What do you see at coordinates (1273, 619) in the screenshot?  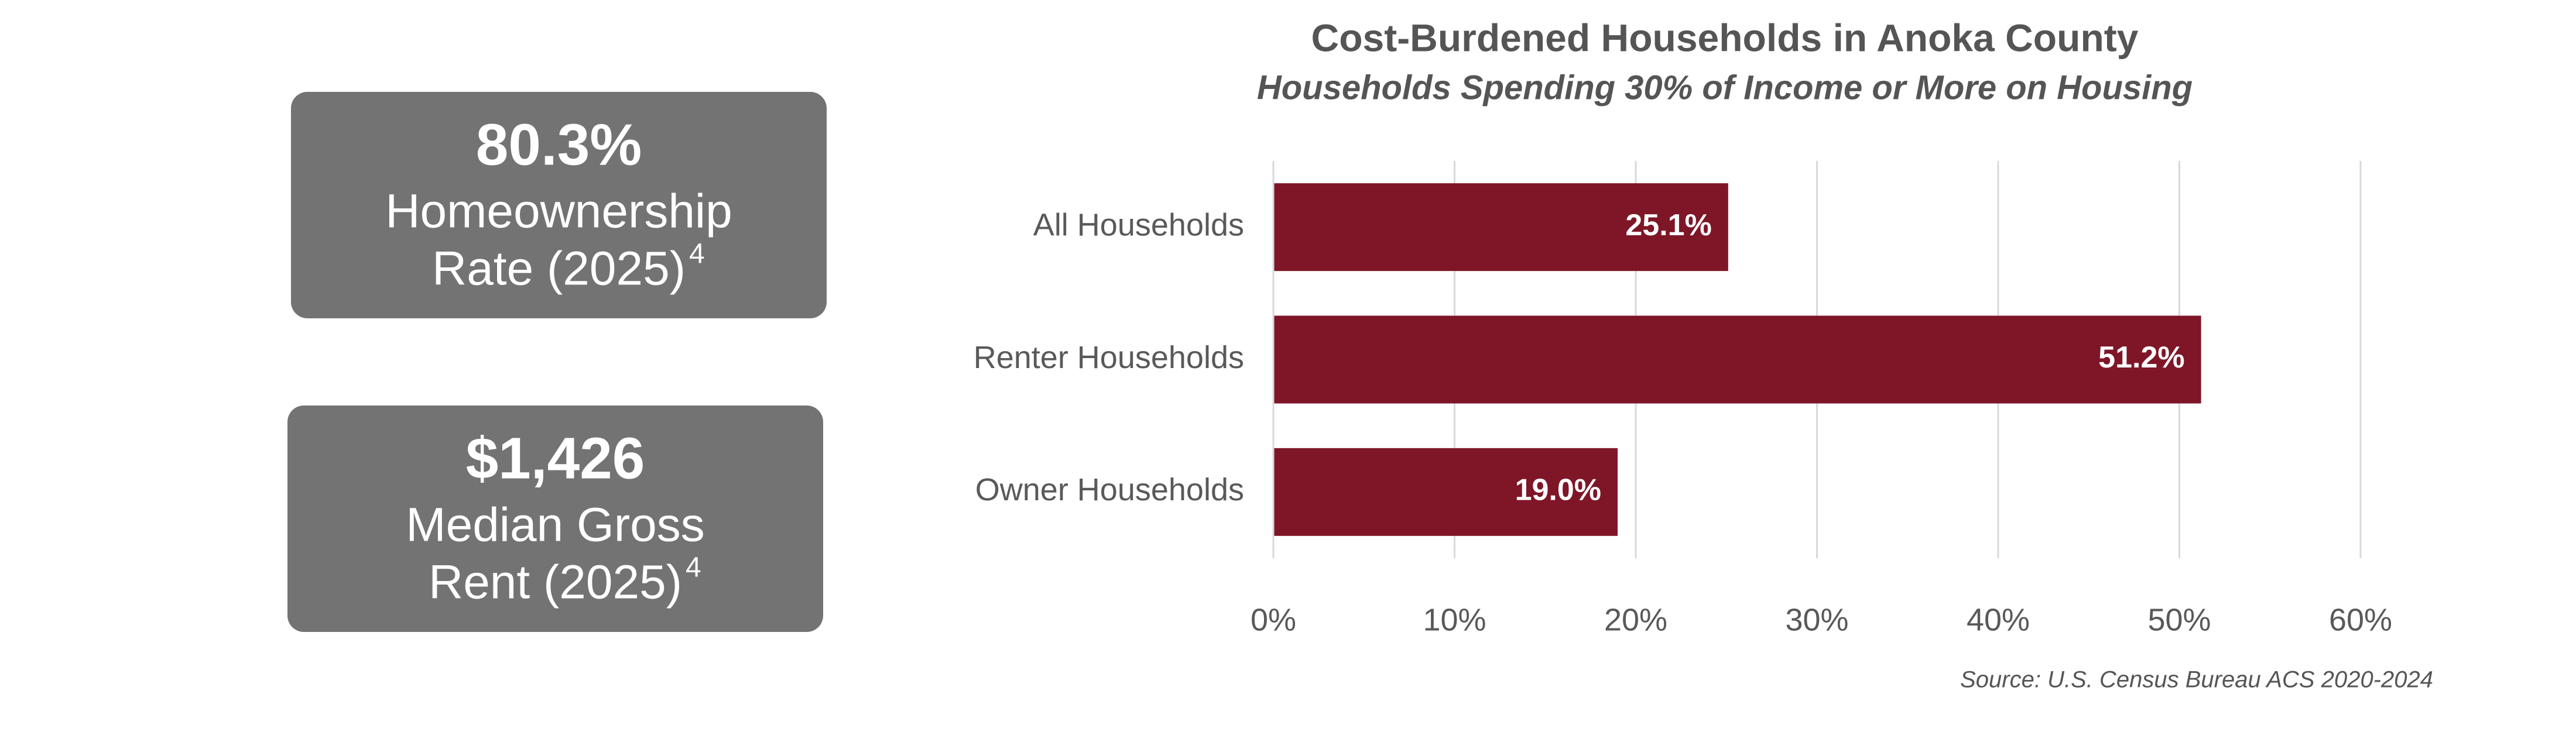 I see `x-tick-label: 0%` at bounding box center [1273, 619].